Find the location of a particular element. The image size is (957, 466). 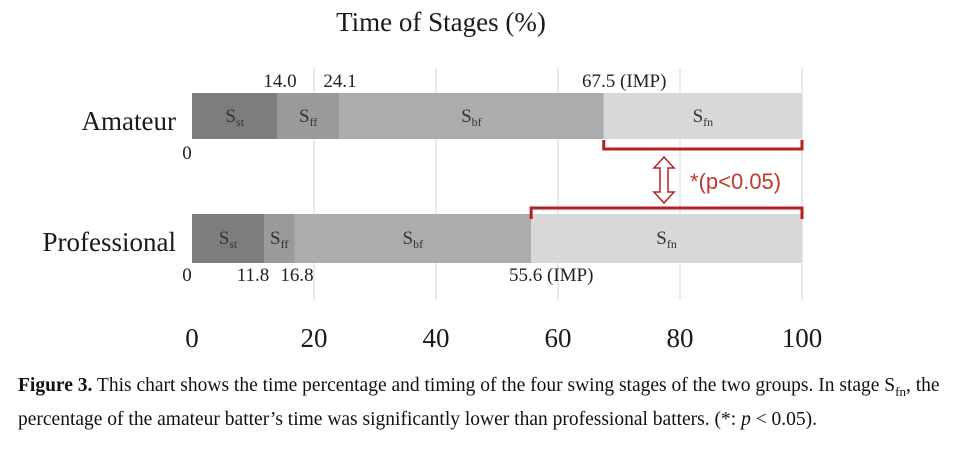

figure-label: Figure 3. is located at coordinates (55, 385).